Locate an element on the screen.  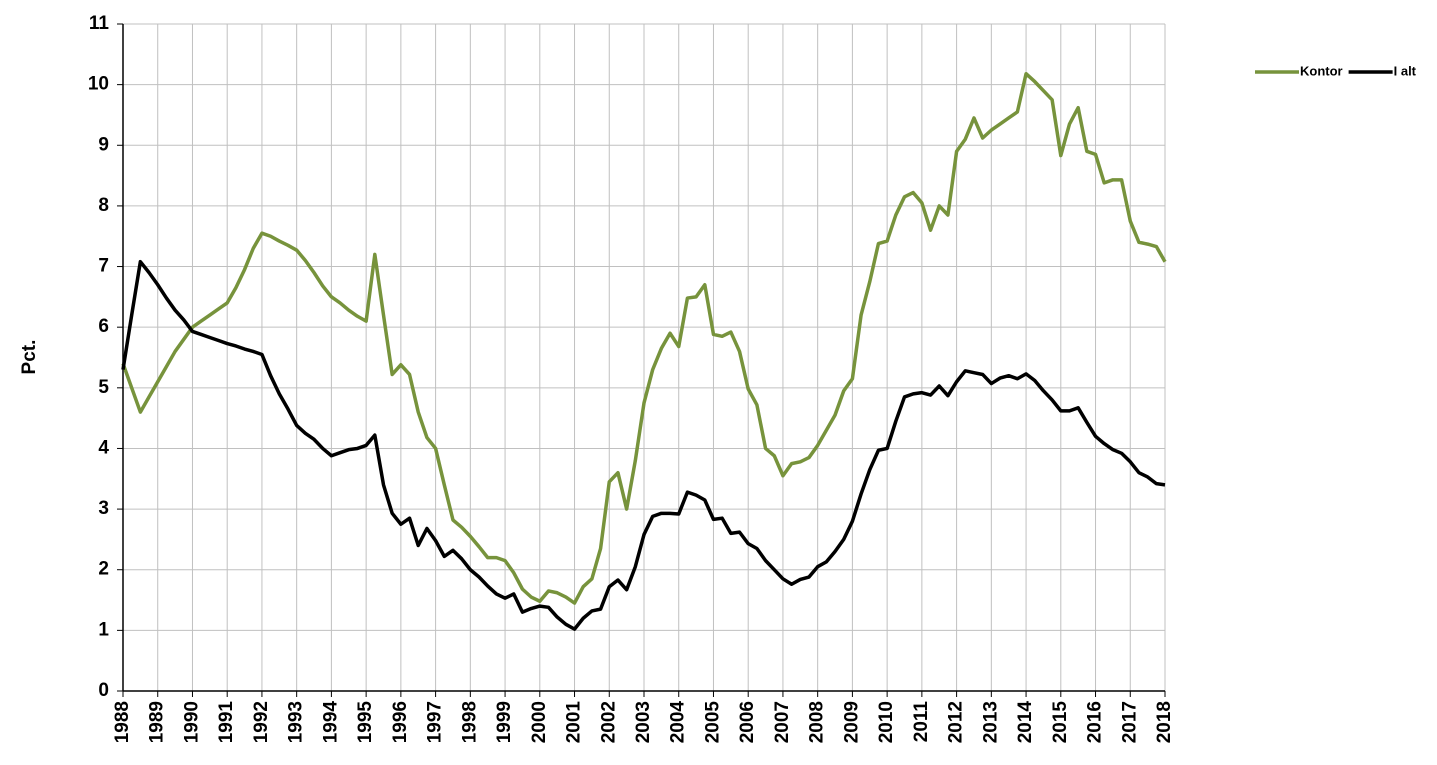
x-tick-label: 2010 is located at coordinates (886, 722).